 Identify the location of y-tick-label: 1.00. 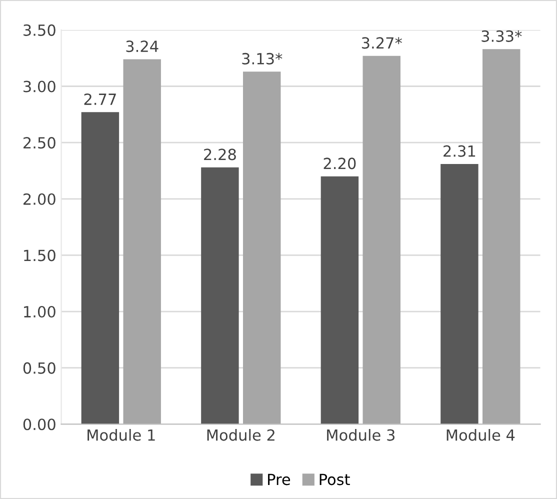
(40, 312).